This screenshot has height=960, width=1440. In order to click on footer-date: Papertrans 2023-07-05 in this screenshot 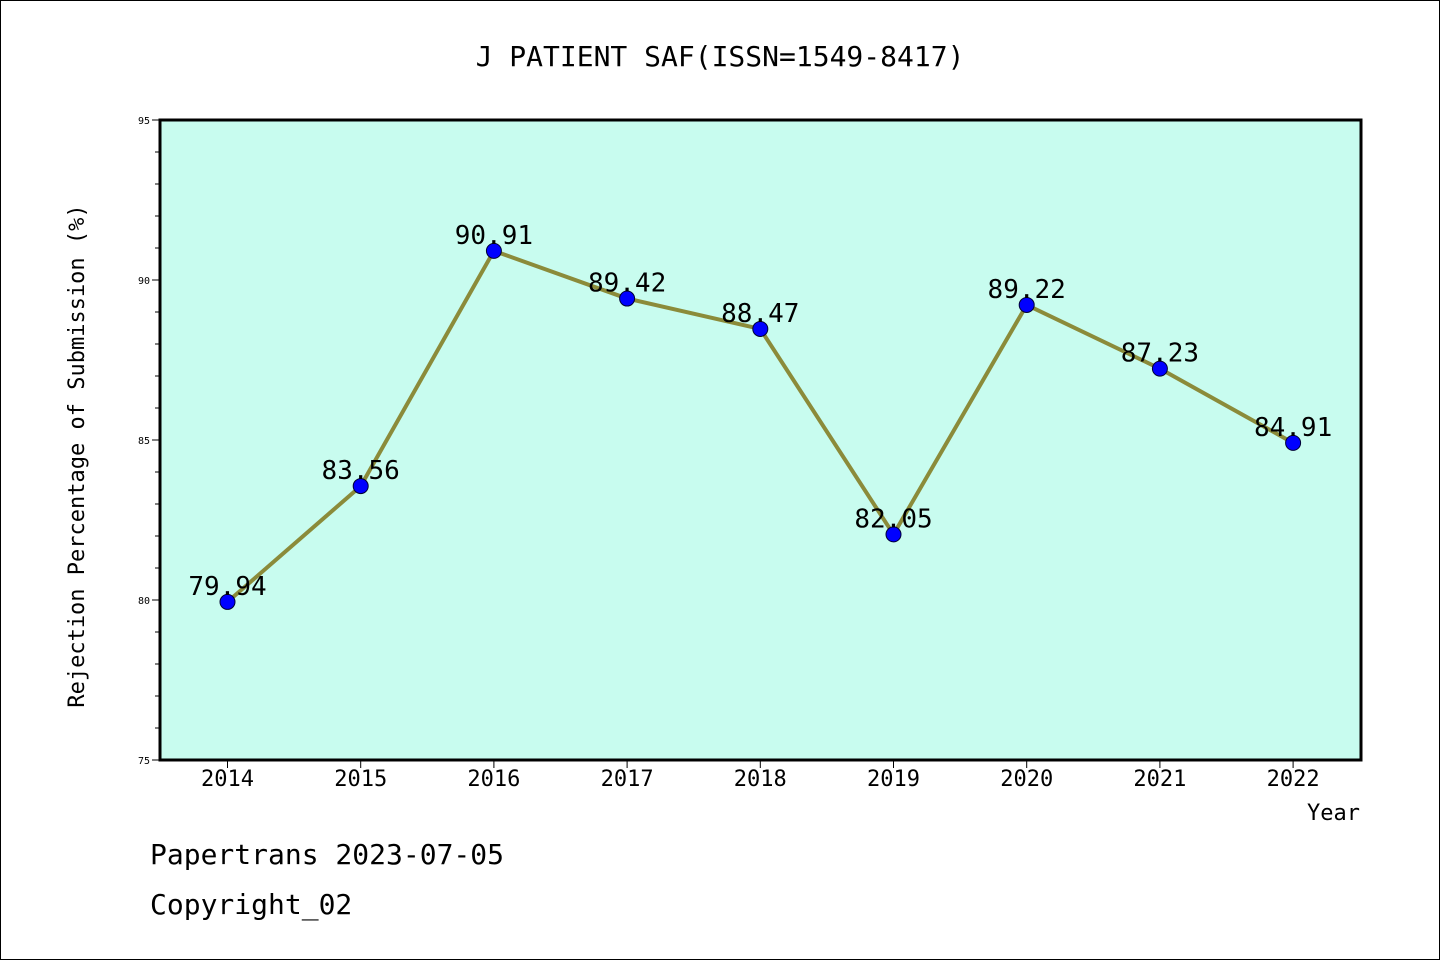, I will do `click(327, 854)`.